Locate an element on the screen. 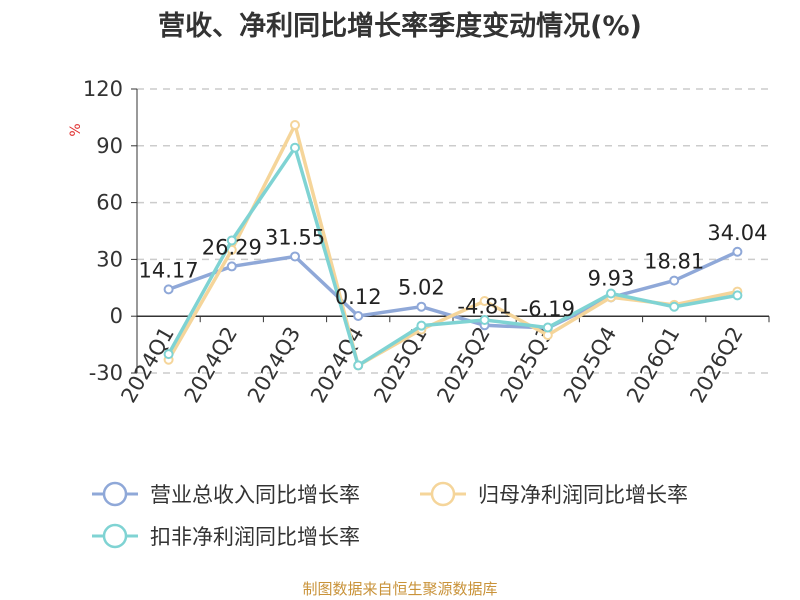  data-label: 14.17 is located at coordinates (169, 270).